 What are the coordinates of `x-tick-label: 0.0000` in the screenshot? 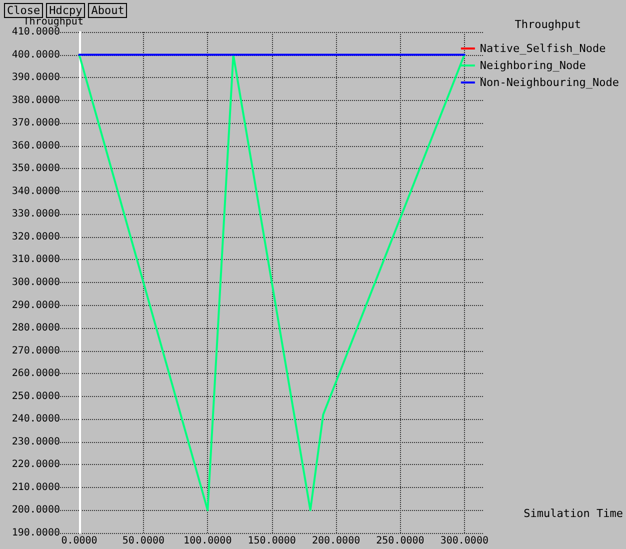 It's located at (79, 541).